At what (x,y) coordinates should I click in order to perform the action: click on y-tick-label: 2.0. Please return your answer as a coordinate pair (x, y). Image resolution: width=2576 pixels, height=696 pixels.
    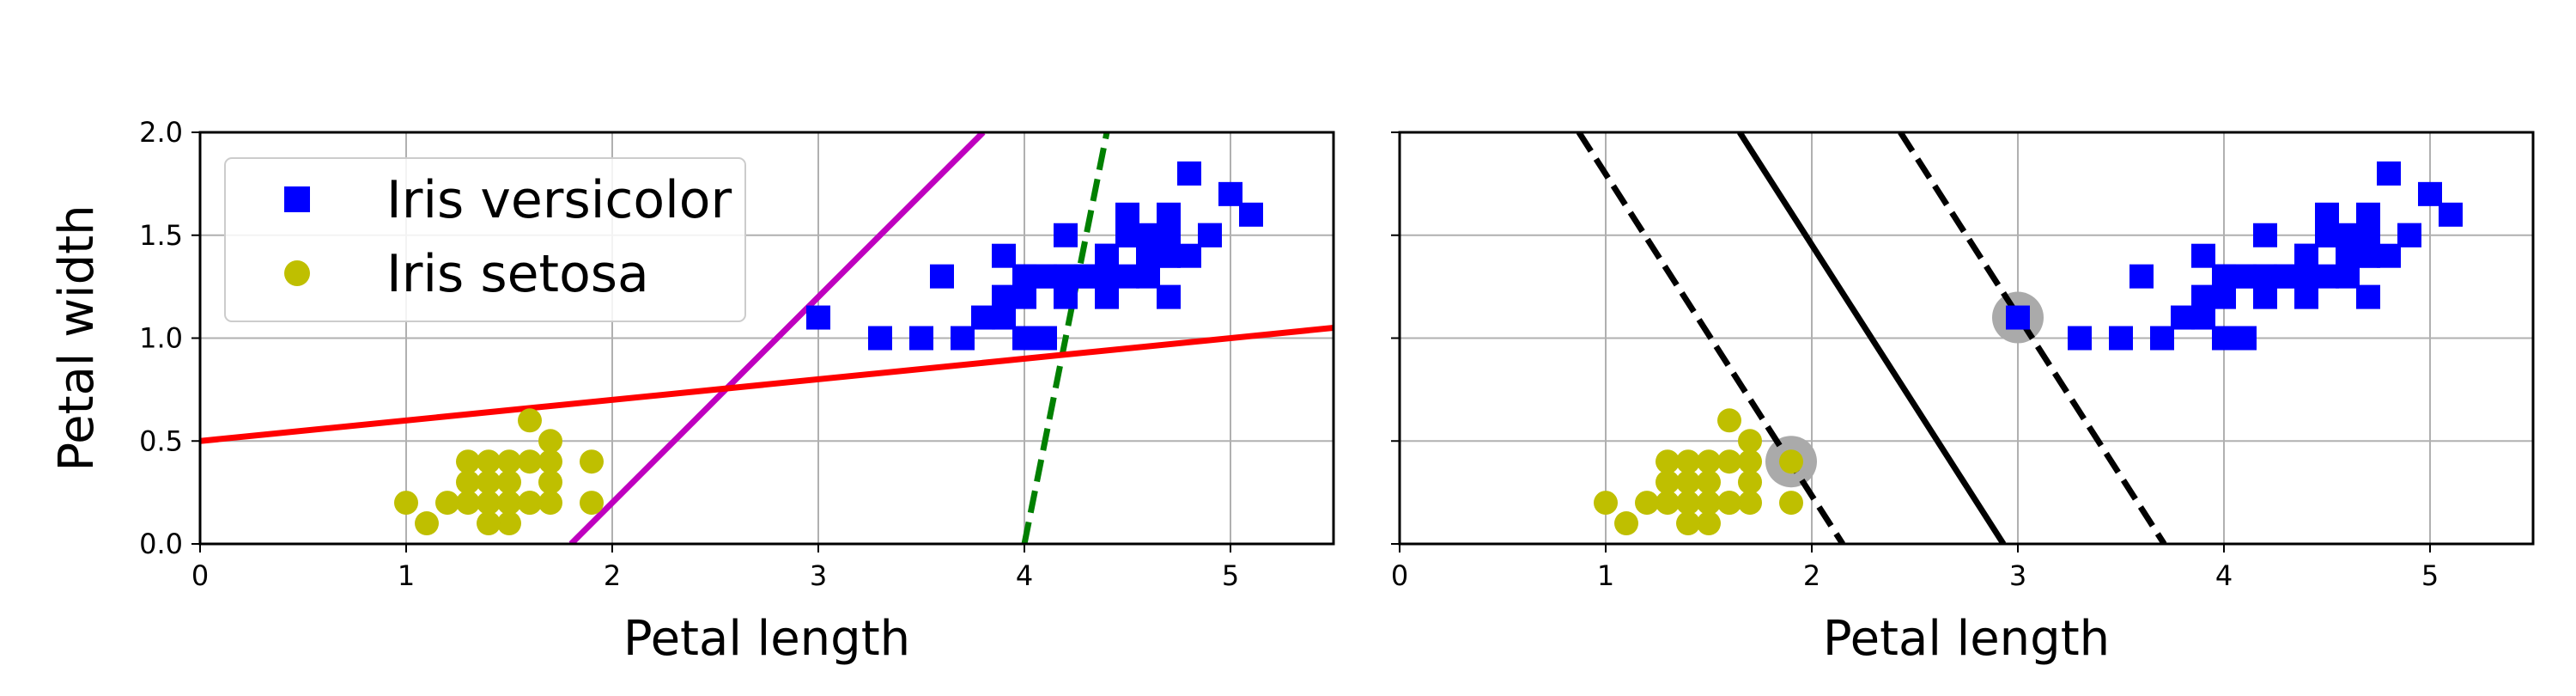
    Looking at the image, I should click on (161, 132).